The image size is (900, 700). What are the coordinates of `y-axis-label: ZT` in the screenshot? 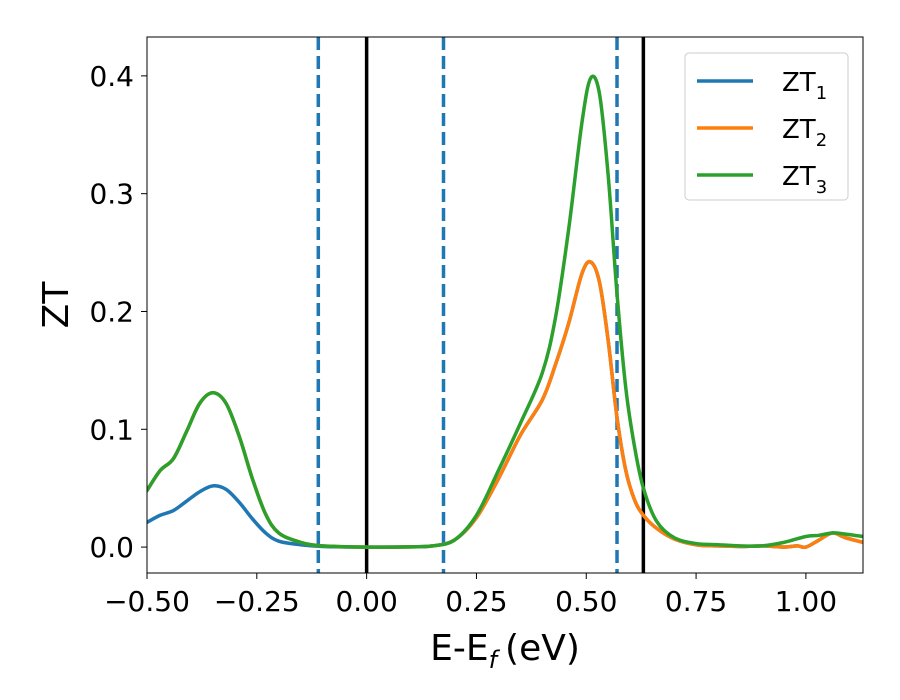 It's located at (56, 305).